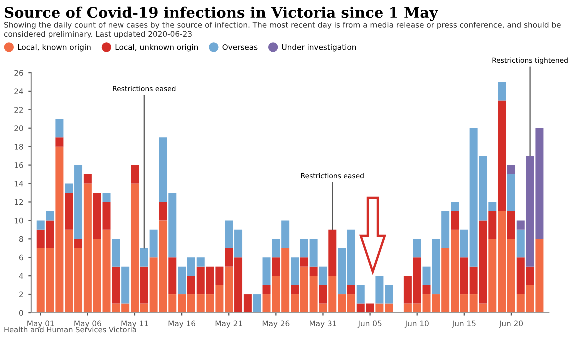 Image resolution: width=572 pixels, height=338 pixels. I want to click on chart-title: Source of Covid-19 infections in Victoria since 1 May, so click(221, 14).